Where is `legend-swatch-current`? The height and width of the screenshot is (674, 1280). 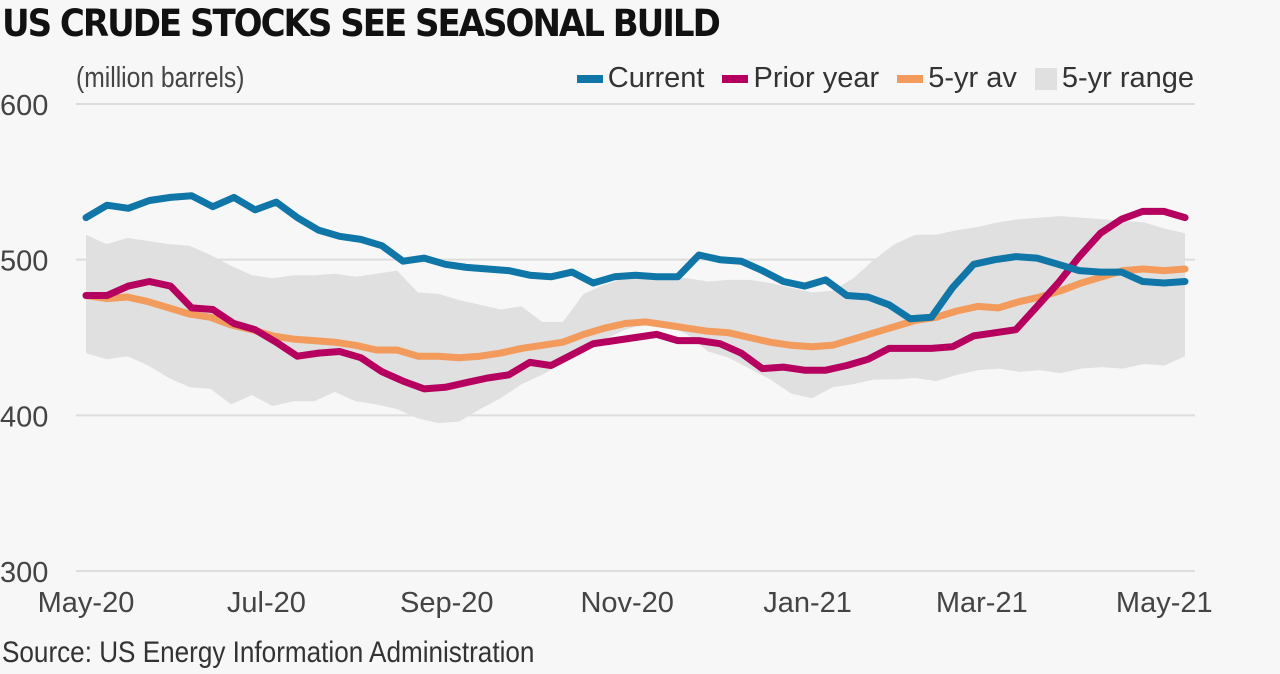
legend-swatch-current is located at coordinates (589, 78).